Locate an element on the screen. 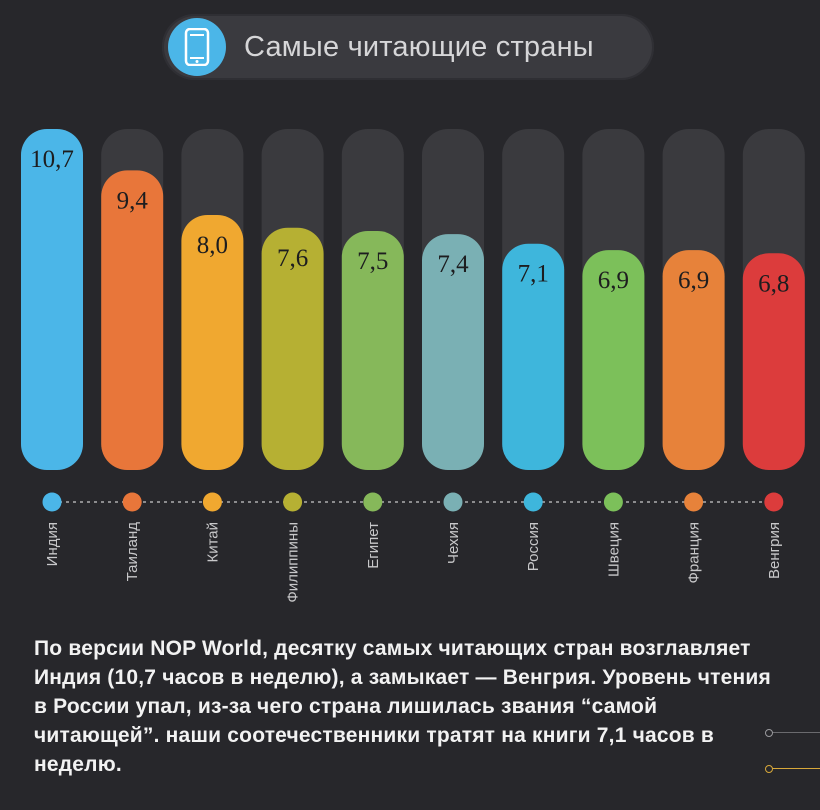 This screenshot has height=810, width=820. value-label: 7,4 is located at coordinates (453, 264).